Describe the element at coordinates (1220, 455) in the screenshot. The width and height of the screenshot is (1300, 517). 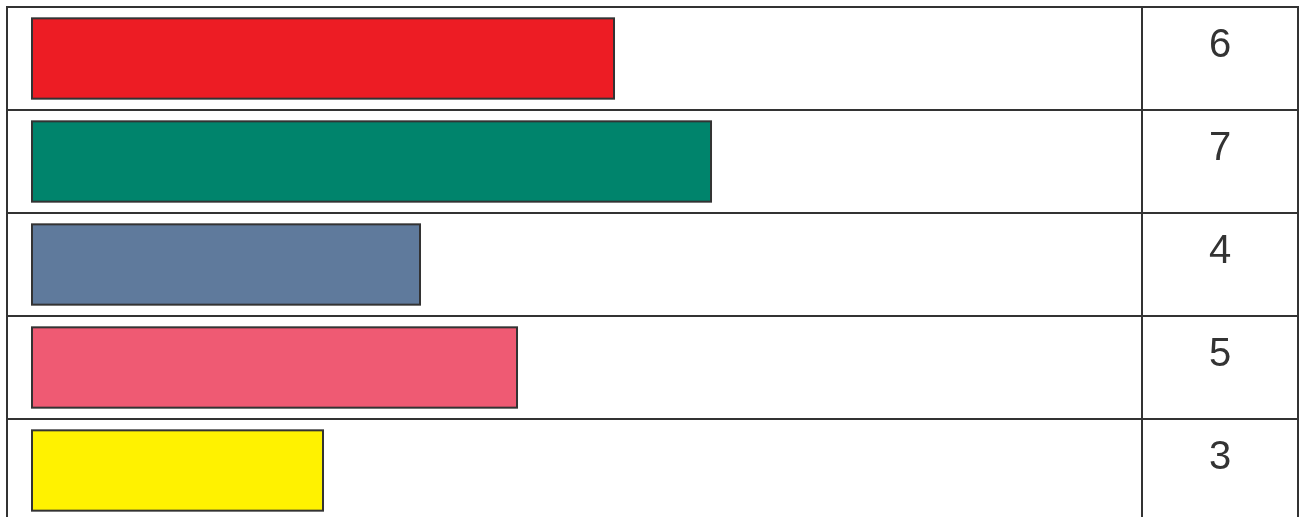
I see `data-label: 3` at that location.